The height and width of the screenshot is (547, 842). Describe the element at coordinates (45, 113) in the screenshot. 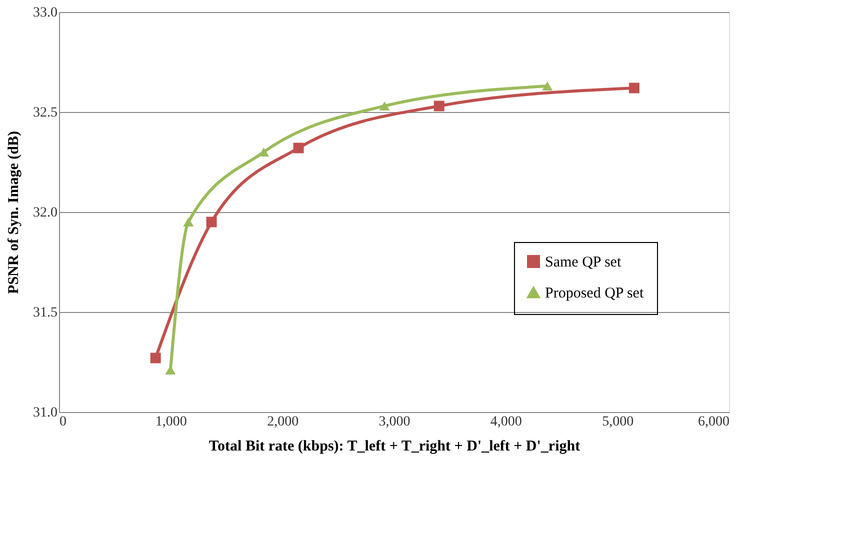

I see `y-tick-label: 32.5` at that location.